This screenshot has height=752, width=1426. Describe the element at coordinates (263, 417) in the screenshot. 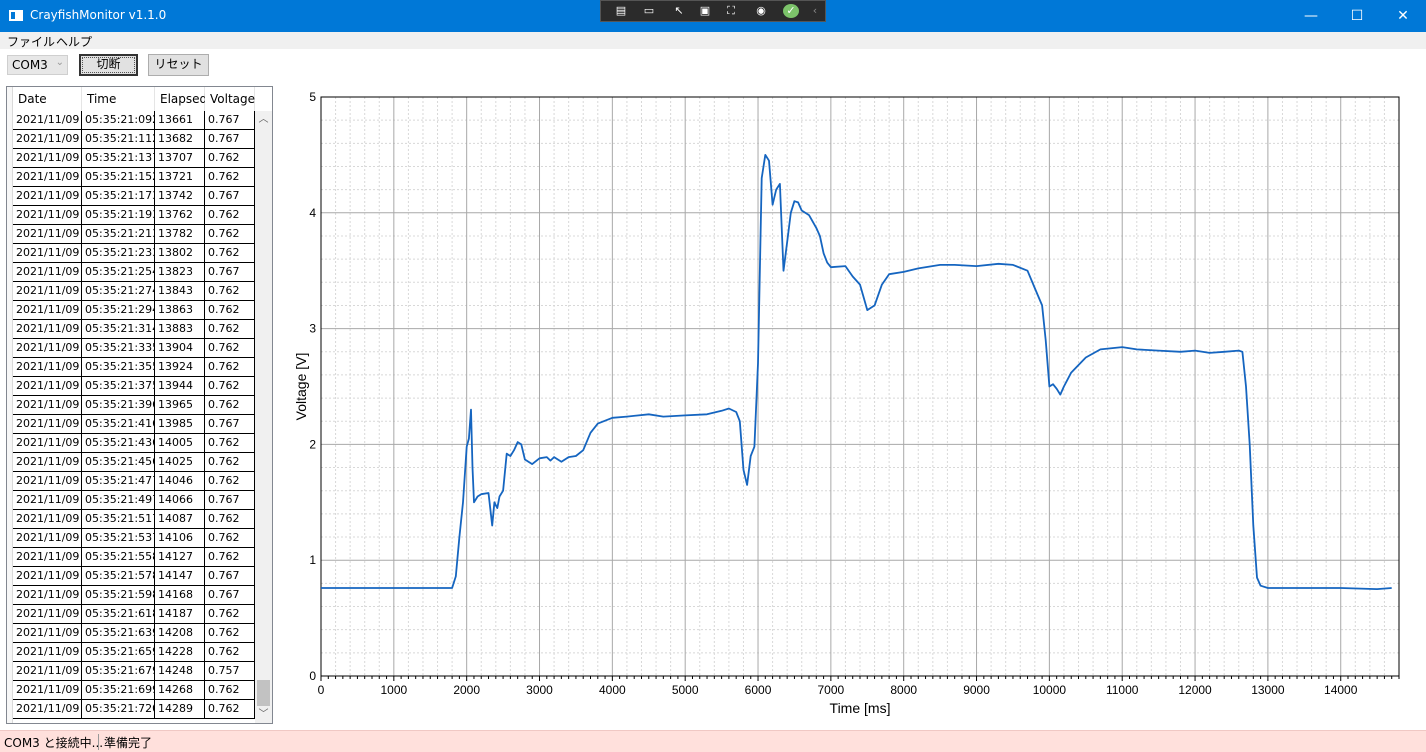

I see `table-scrollbar: ︿ ﹀` at that location.